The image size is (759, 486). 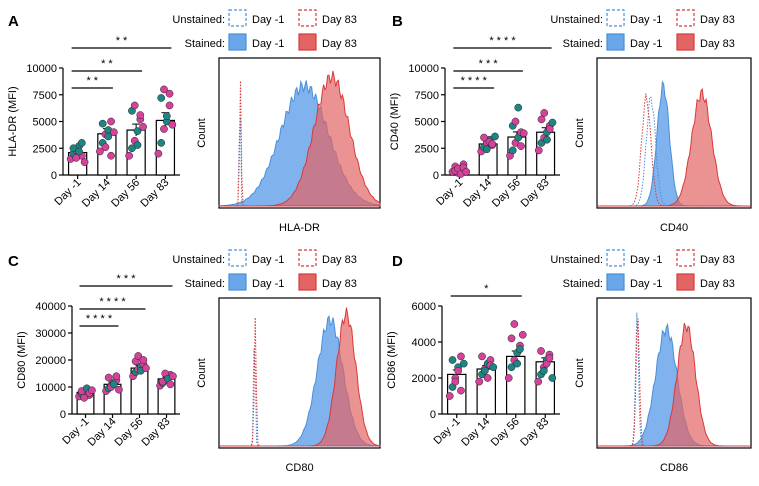 I want to click on significance-label: *, so click(x=486, y=289).